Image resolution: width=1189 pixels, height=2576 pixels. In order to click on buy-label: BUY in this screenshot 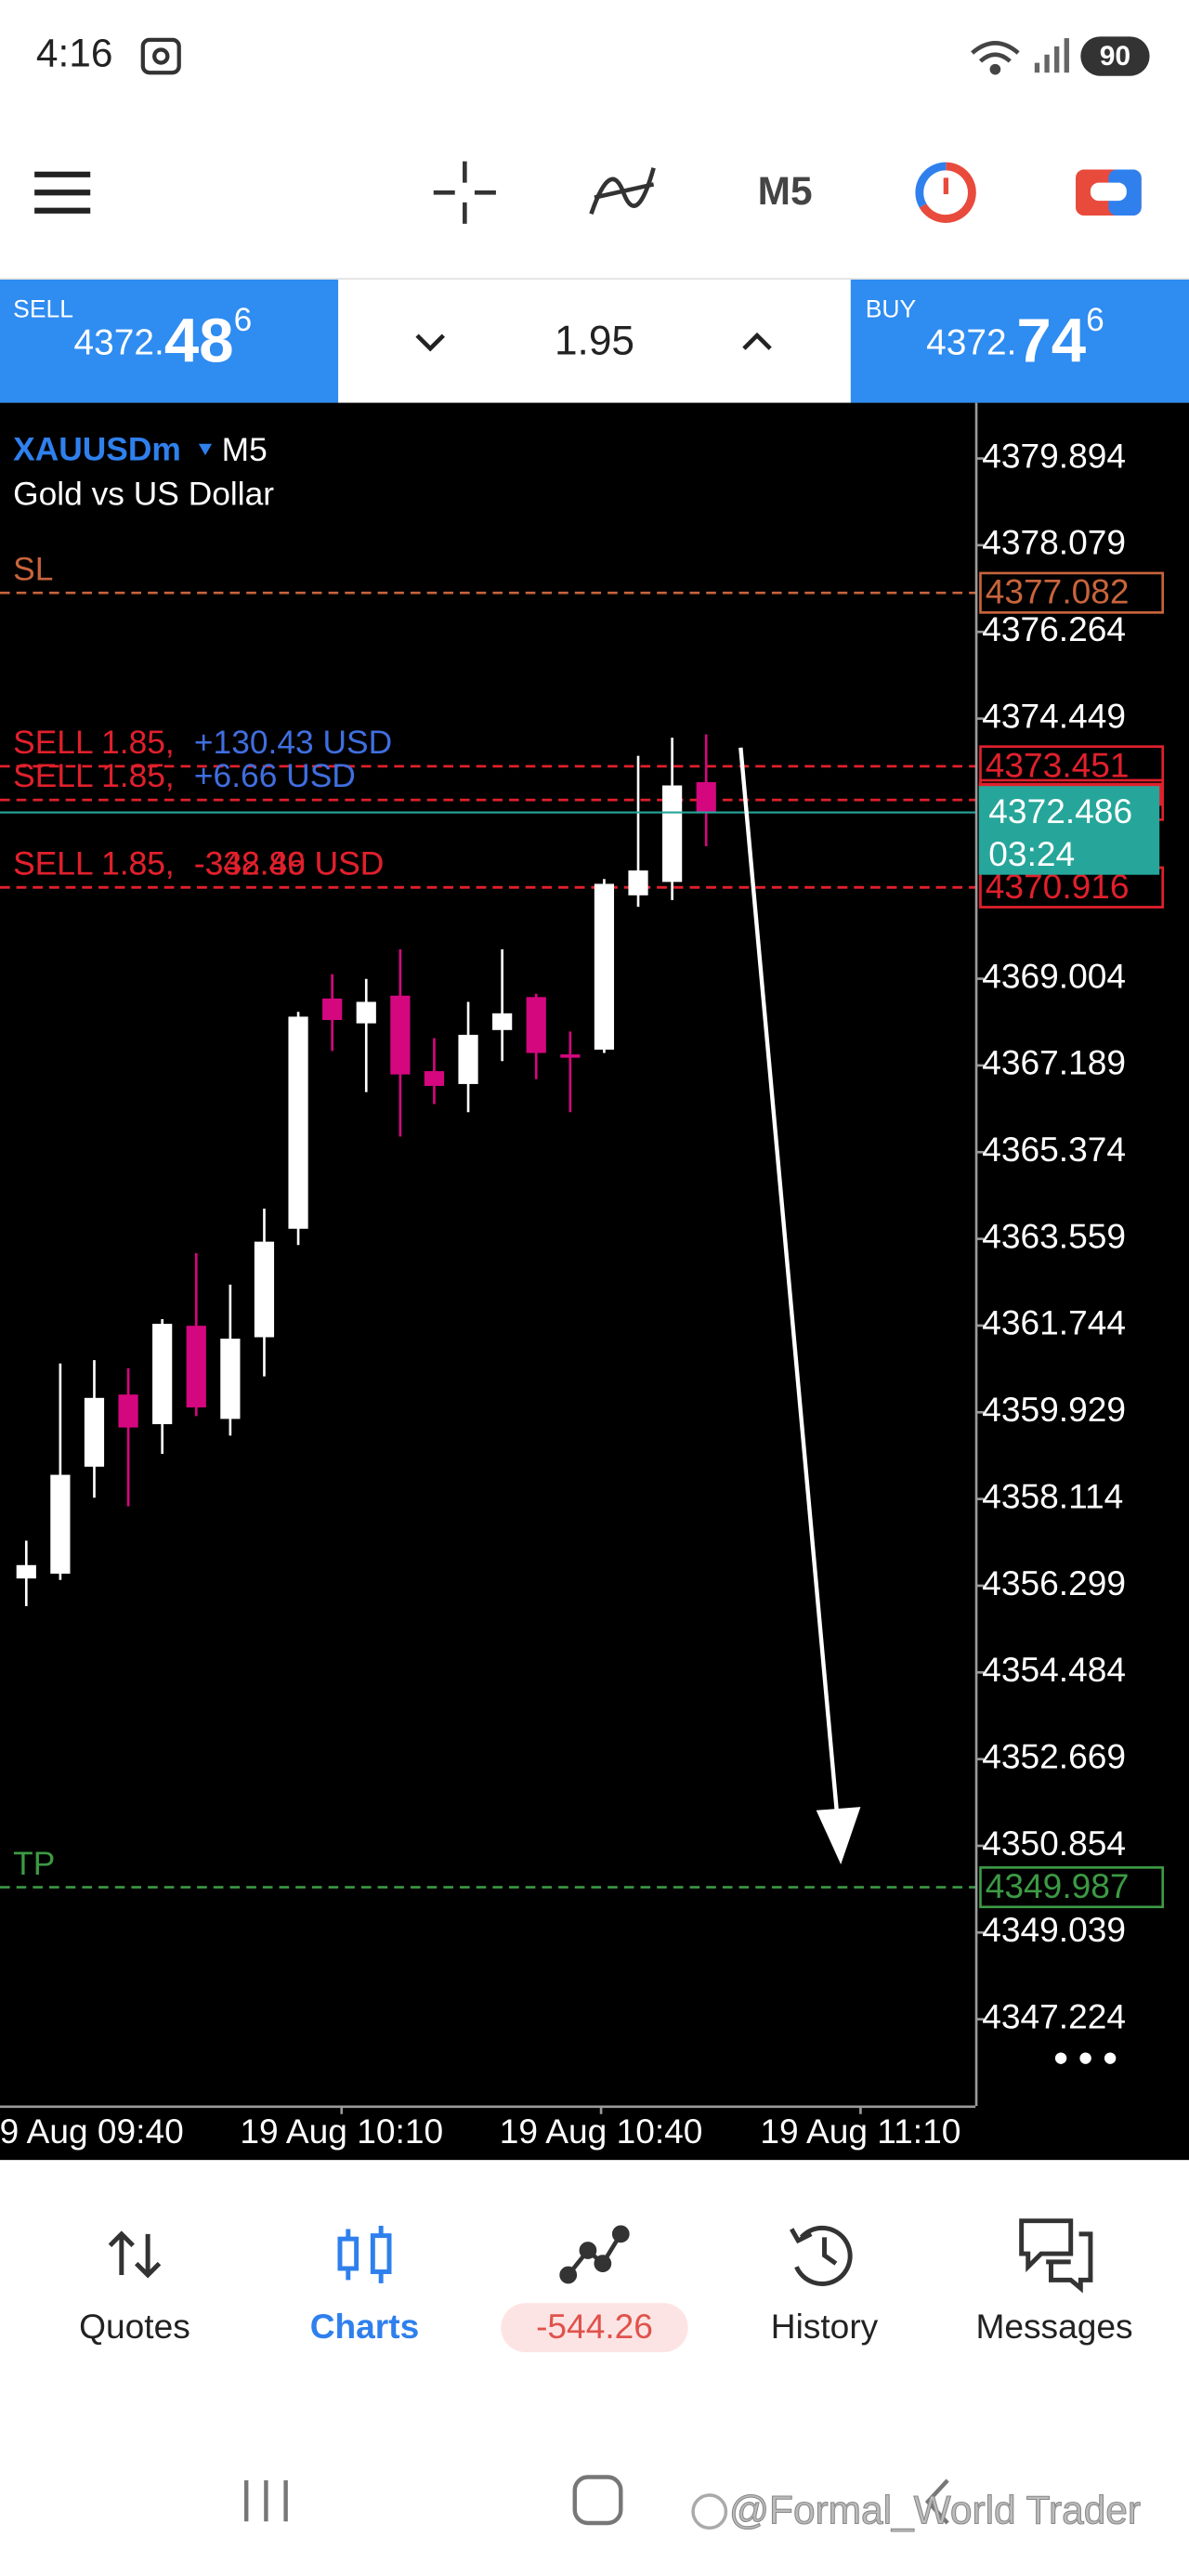, I will do `click(892, 309)`.